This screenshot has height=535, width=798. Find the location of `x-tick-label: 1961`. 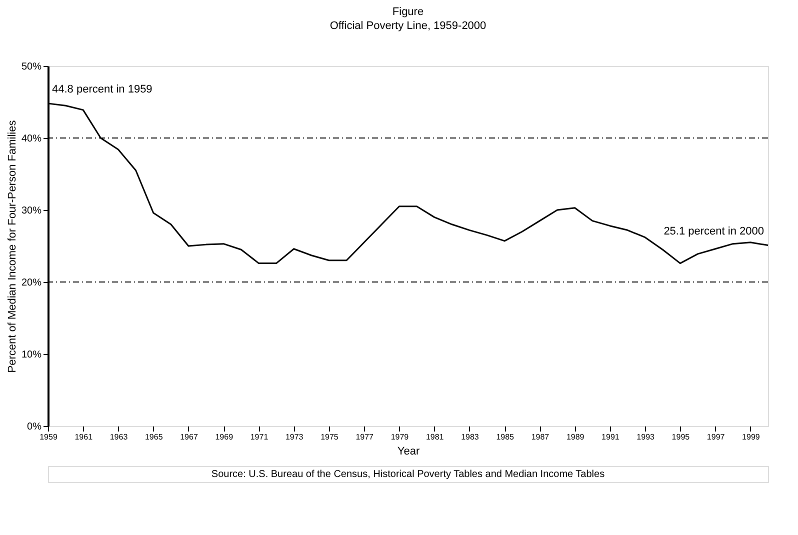

x-tick-label: 1961 is located at coordinates (84, 437).